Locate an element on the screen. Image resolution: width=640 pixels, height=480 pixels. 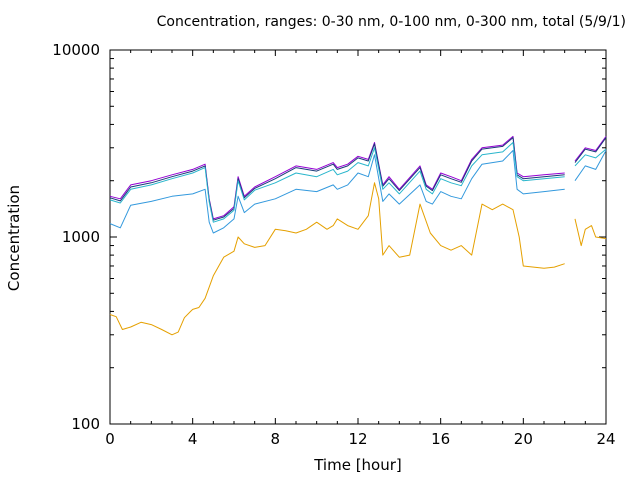
x-tick-label: 4 is located at coordinates (193, 439).